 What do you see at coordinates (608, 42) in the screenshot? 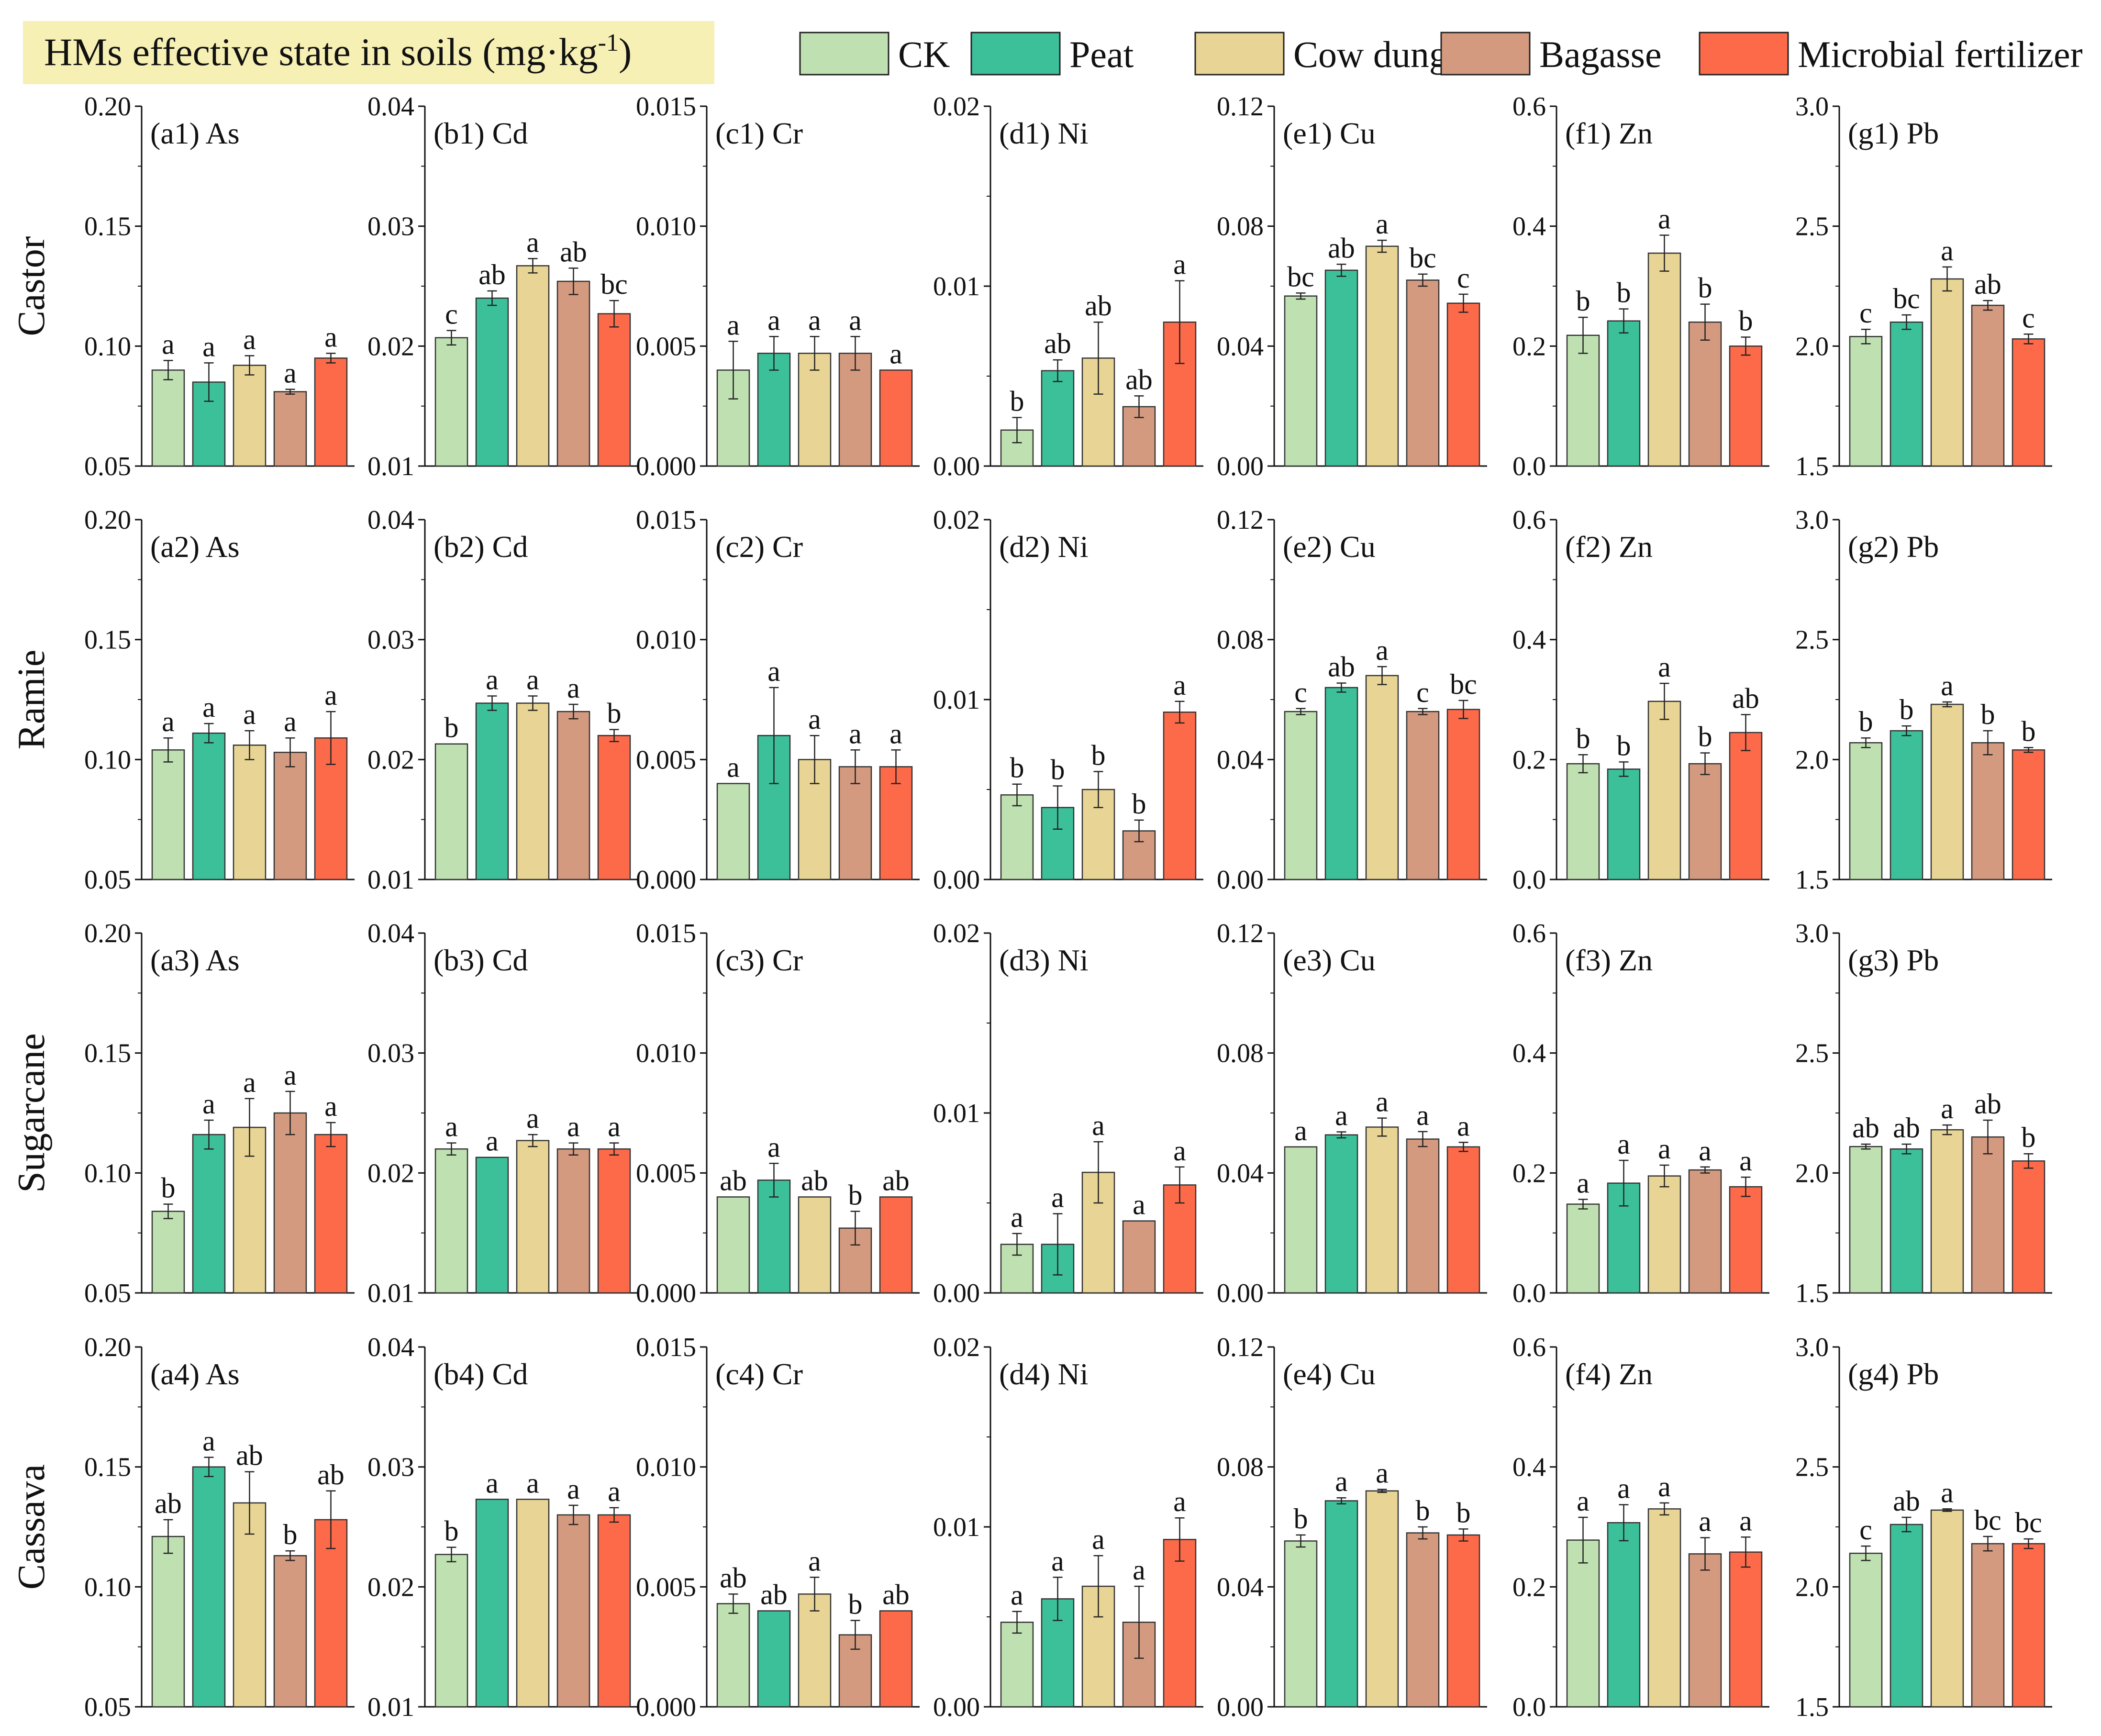
I see `title-superscript: -1` at bounding box center [608, 42].